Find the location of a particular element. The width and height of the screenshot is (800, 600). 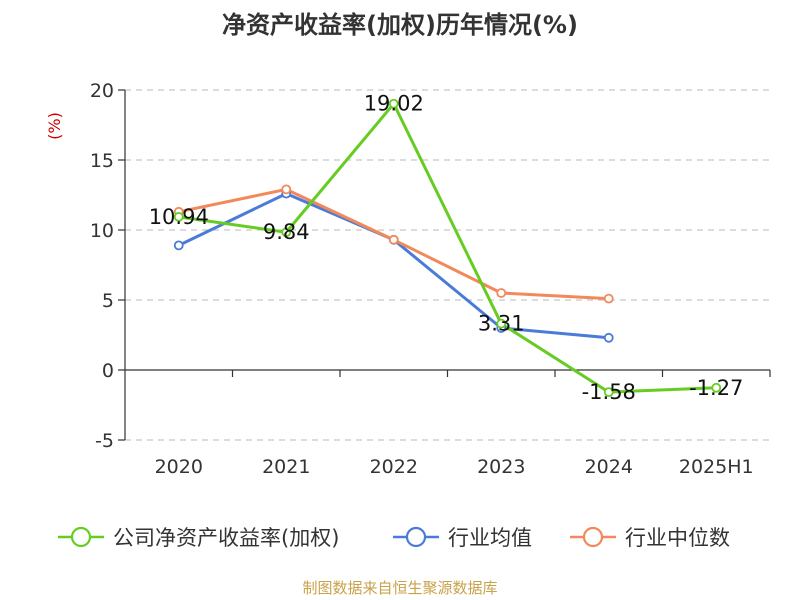

y-tick-label: 5 is located at coordinates (108, 301).